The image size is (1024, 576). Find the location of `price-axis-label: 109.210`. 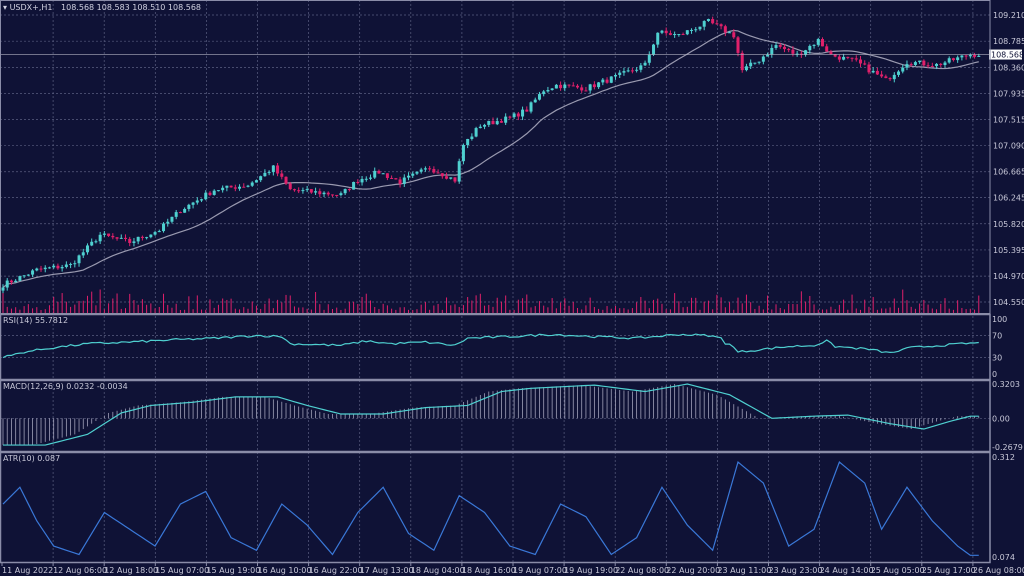

price-axis-label: 109.210 is located at coordinates (1008, 15).